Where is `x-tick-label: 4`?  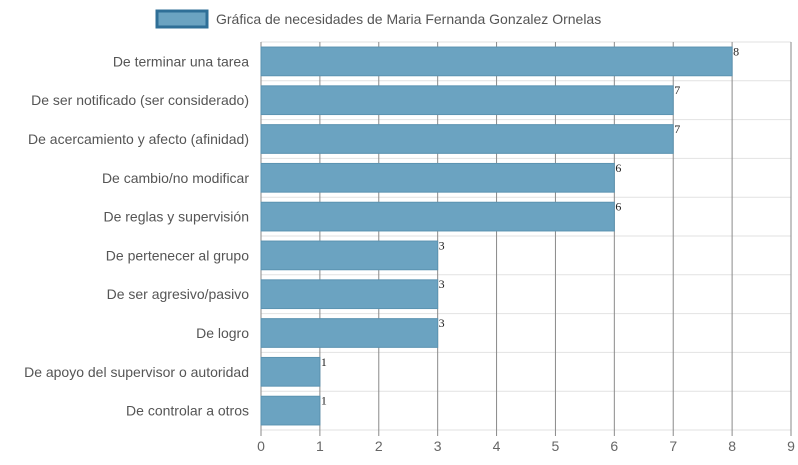 x-tick-label: 4 is located at coordinates (497, 446).